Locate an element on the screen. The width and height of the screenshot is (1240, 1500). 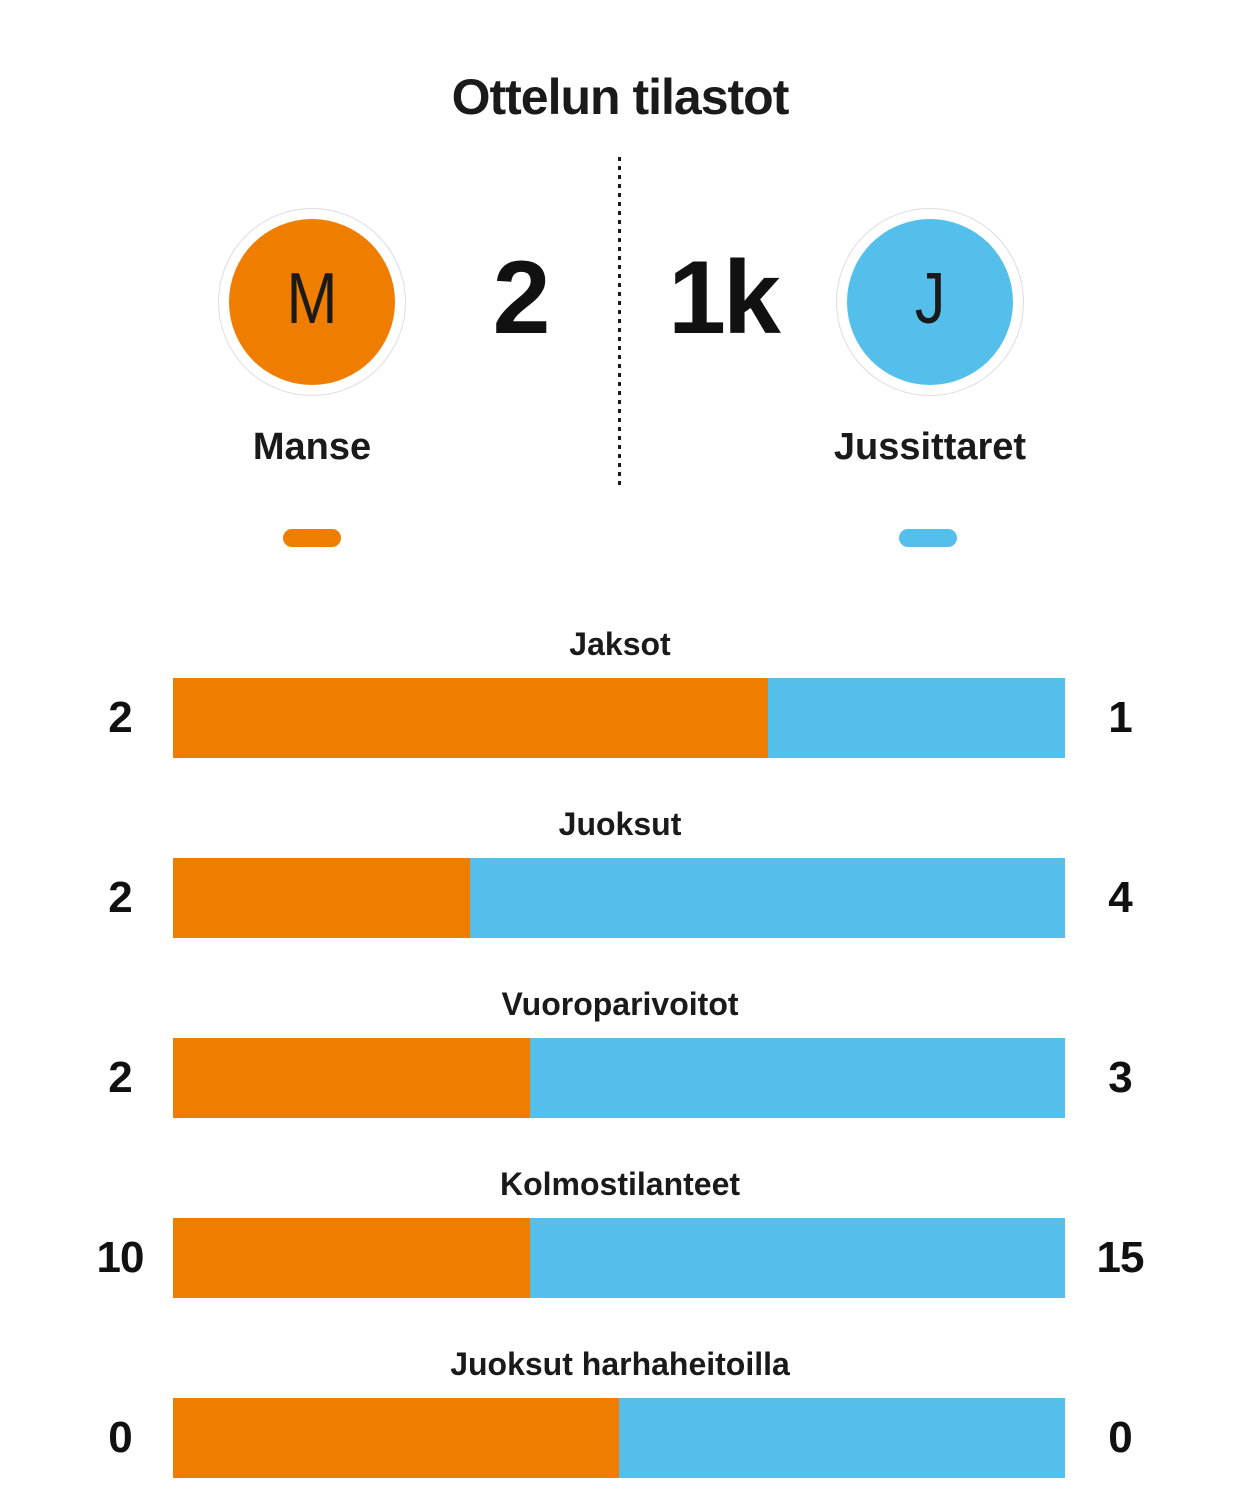
home-team-initial: M is located at coordinates (312, 299).